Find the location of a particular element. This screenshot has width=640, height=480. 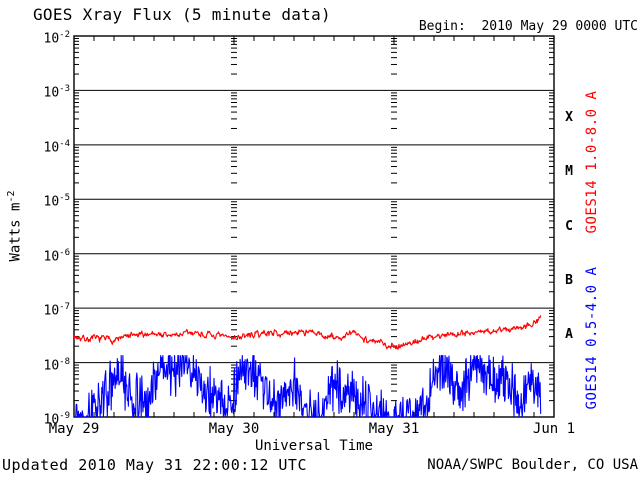

begin-timestamp: Begin: 2010 May 29 0000 UTC is located at coordinates (528, 26).